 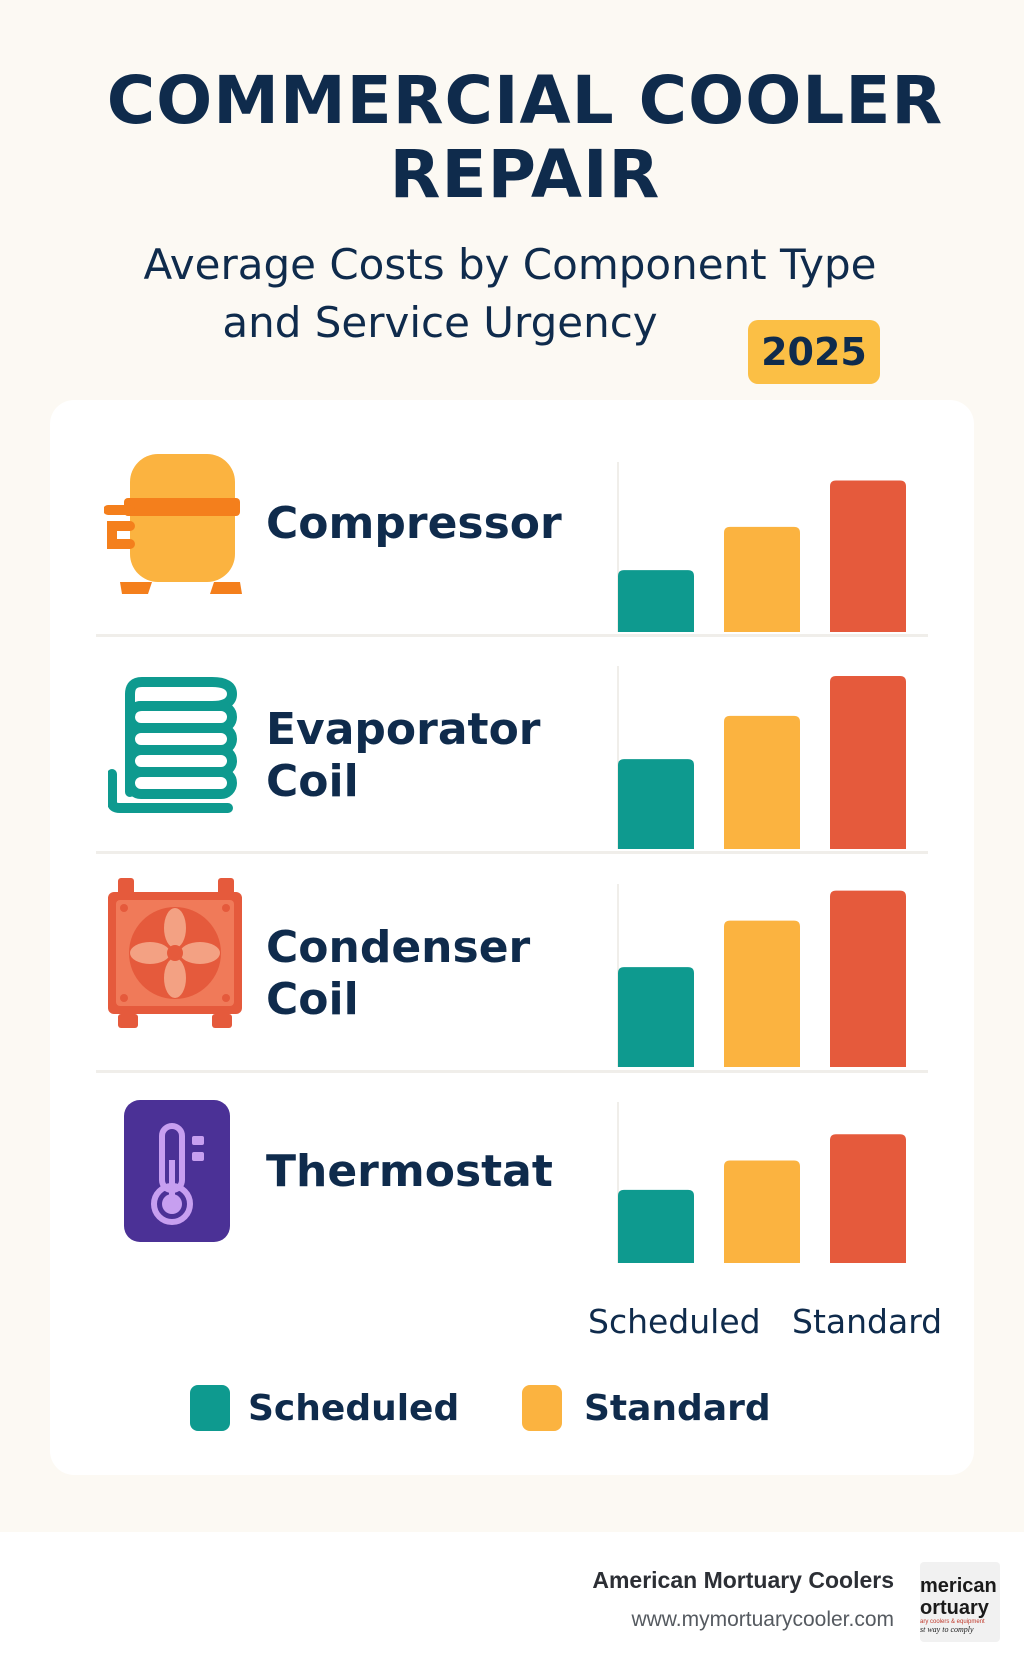 What do you see at coordinates (743, 1580) in the screenshot?
I see `footer-brand: American Mortuary Coolers` at bounding box center [743, 1580].